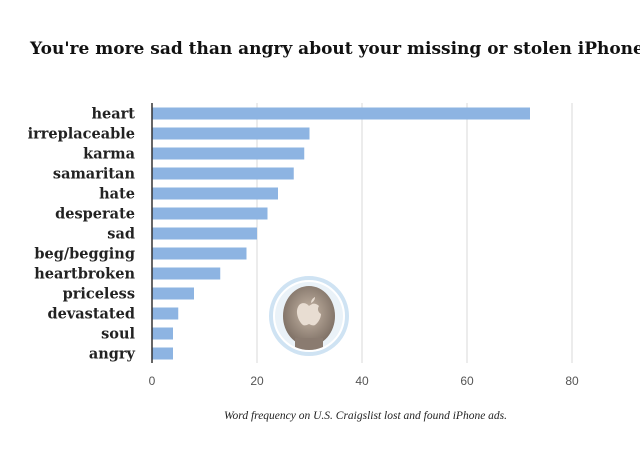 Image resolution: width=640 pixels, height=475 pixels. What do you see at coordinates (152, 381) in the screenshot?
I see `x-tick-label: 0` at bounding box center [152, 381].